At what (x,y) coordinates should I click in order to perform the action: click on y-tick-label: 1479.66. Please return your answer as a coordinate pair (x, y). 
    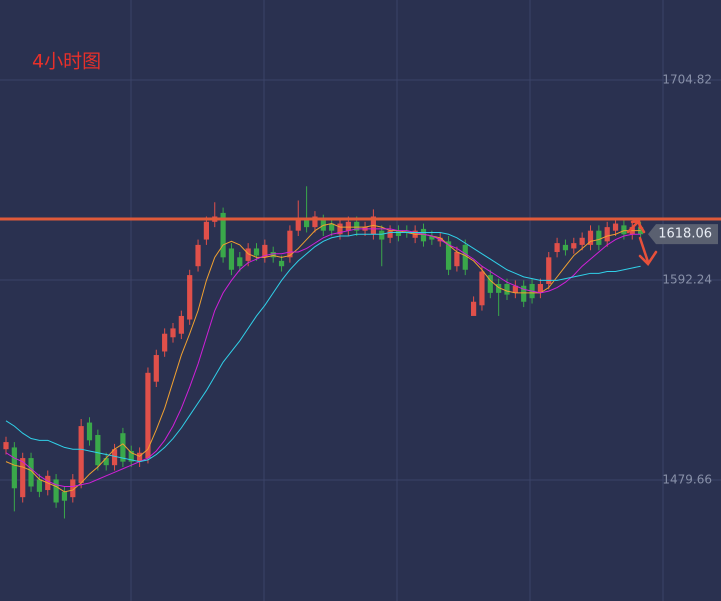
    Looking at the image, I should click on (687, 480).